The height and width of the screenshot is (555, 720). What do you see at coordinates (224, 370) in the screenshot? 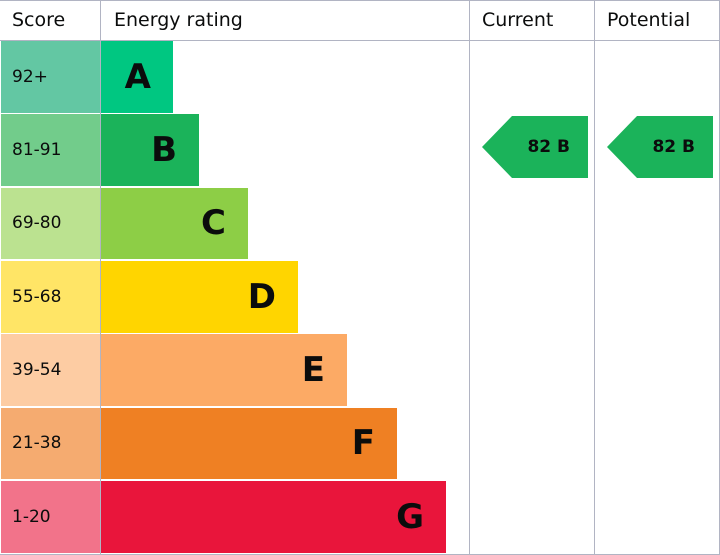
I see `rating-bar-e: E` at bounding box center [224, 370].